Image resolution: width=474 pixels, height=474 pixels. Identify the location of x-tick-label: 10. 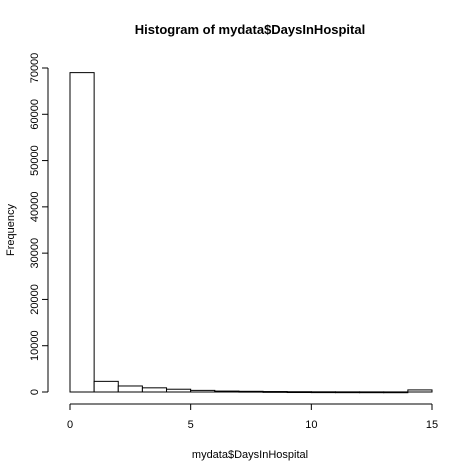
(311, 425).